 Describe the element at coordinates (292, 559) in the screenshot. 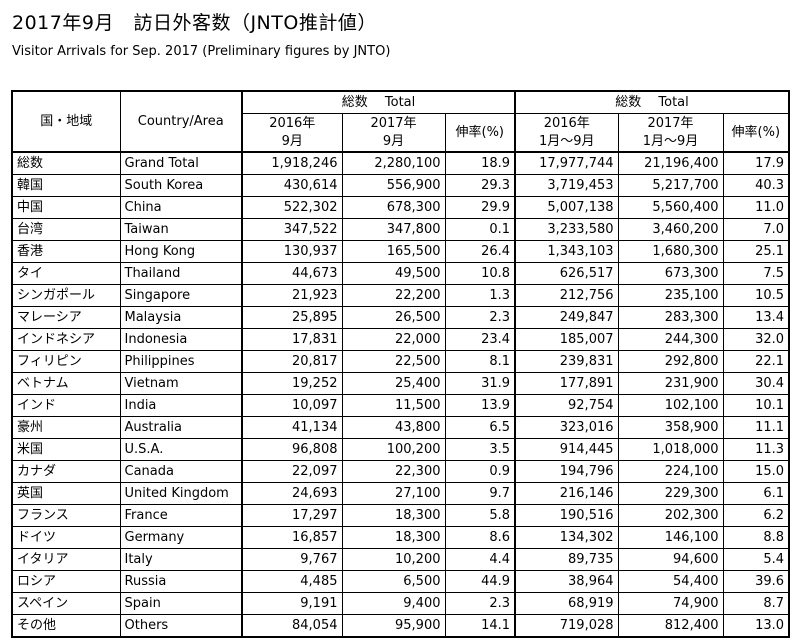

I see `cell-sep-2016: 9,767` at that location.